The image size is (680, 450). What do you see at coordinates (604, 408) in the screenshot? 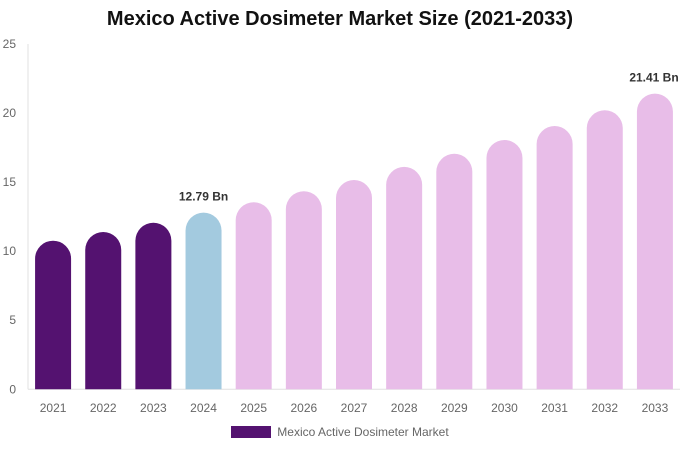
I see `x-tick-label: 2032` at bounding box center [604, 408].